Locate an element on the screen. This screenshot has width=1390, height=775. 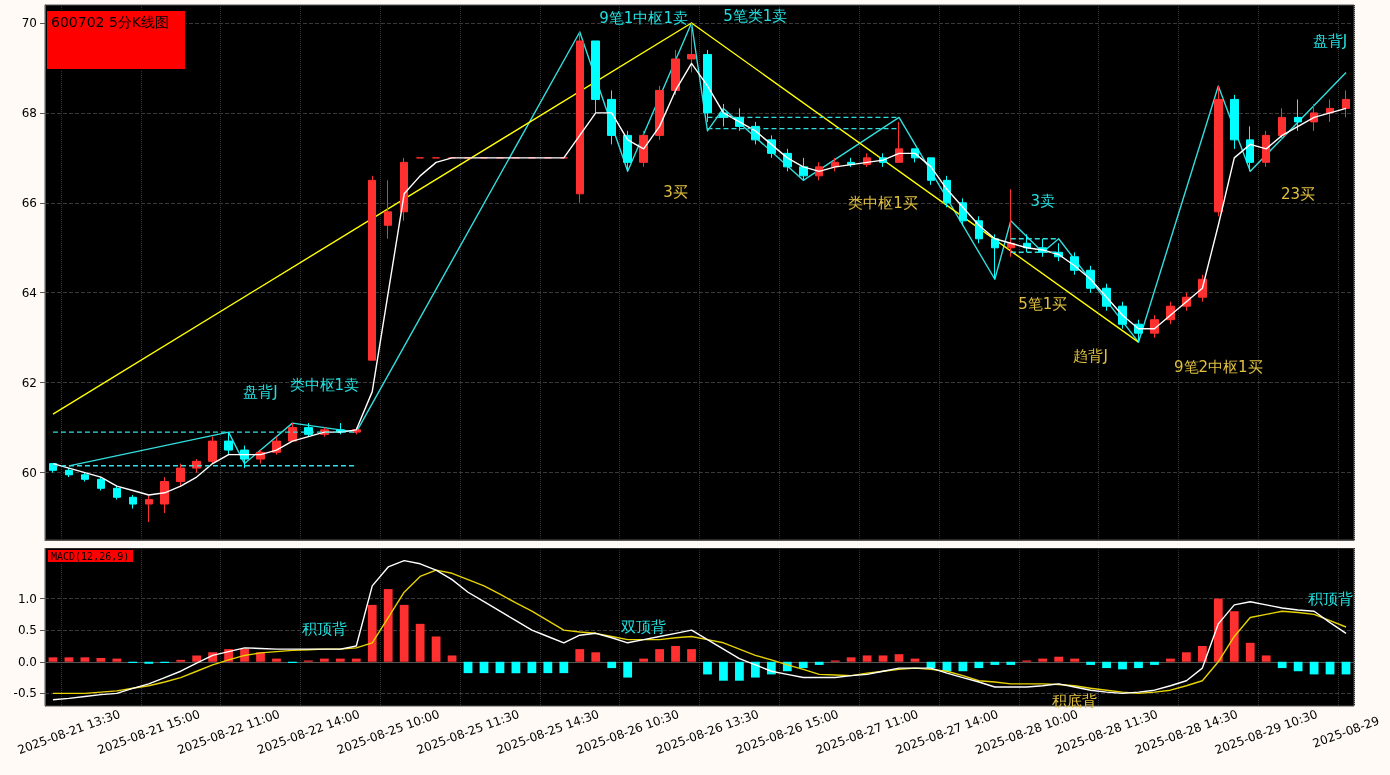
annotation: 积底背 is located at coordinates (1075, 700).